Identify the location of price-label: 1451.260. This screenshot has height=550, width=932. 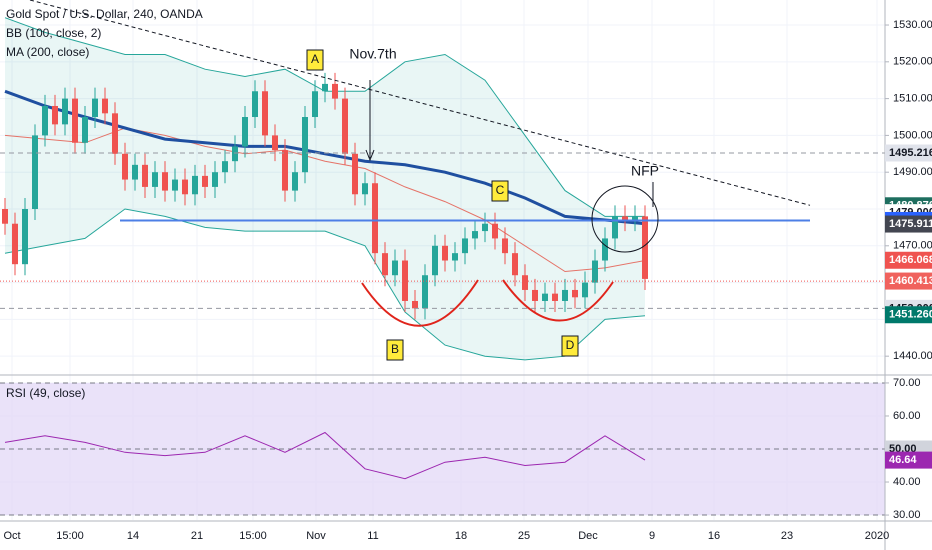
(910, 315).